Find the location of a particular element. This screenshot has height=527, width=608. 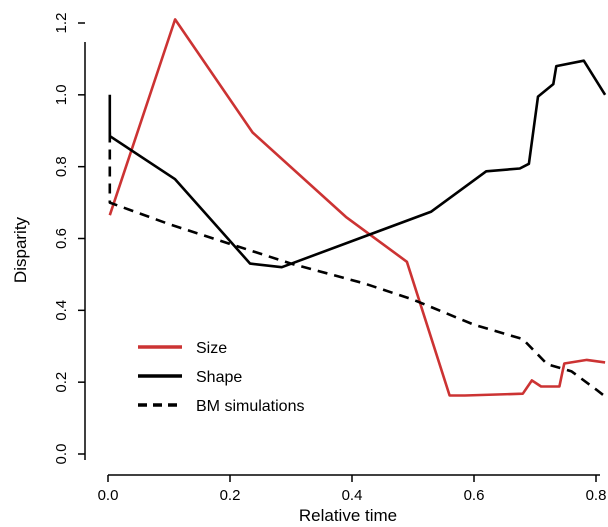

x-axis-ticks: 0.0 0.2 0.4 0.6 0.8 is located at coordinates (352, 489).